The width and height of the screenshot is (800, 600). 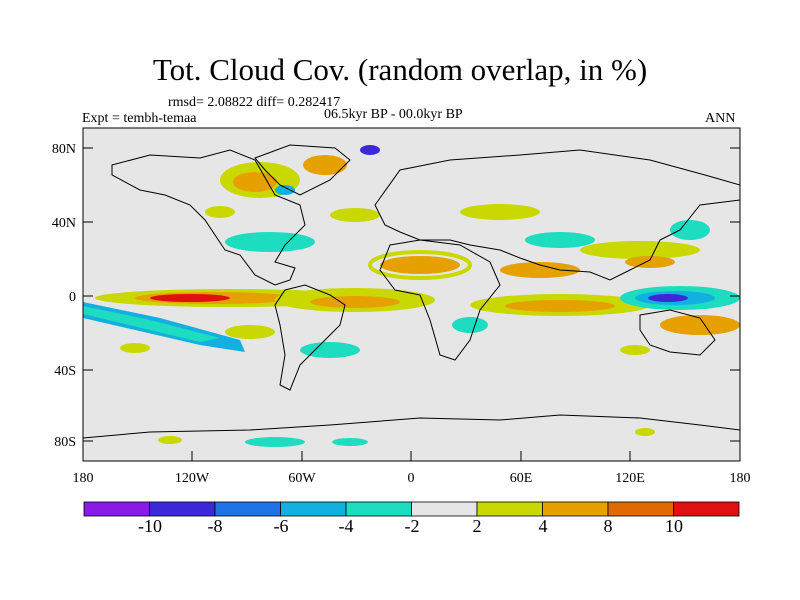 I want to click on y-tick-label: 40S, so click(x=65, y=371).